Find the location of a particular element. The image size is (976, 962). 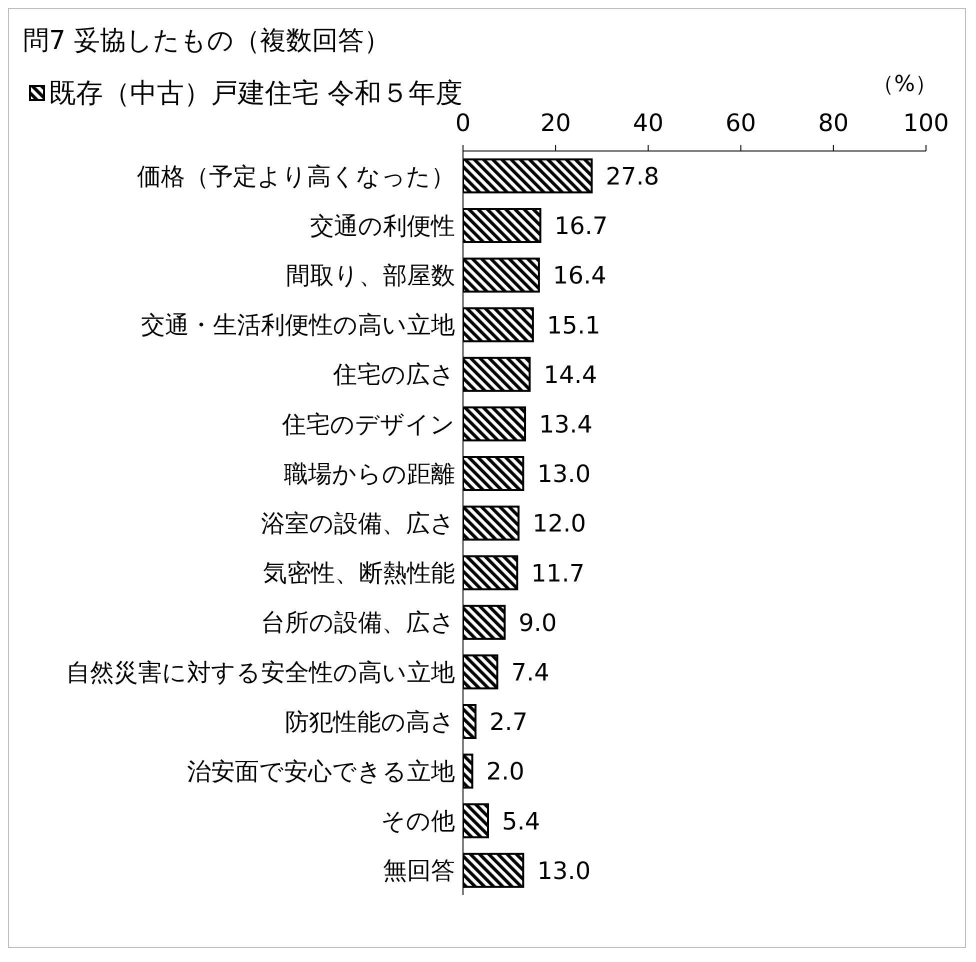

legend-label: 既存（中古）戸建住宅 令和５年度 is located at coordinates (256, 94).